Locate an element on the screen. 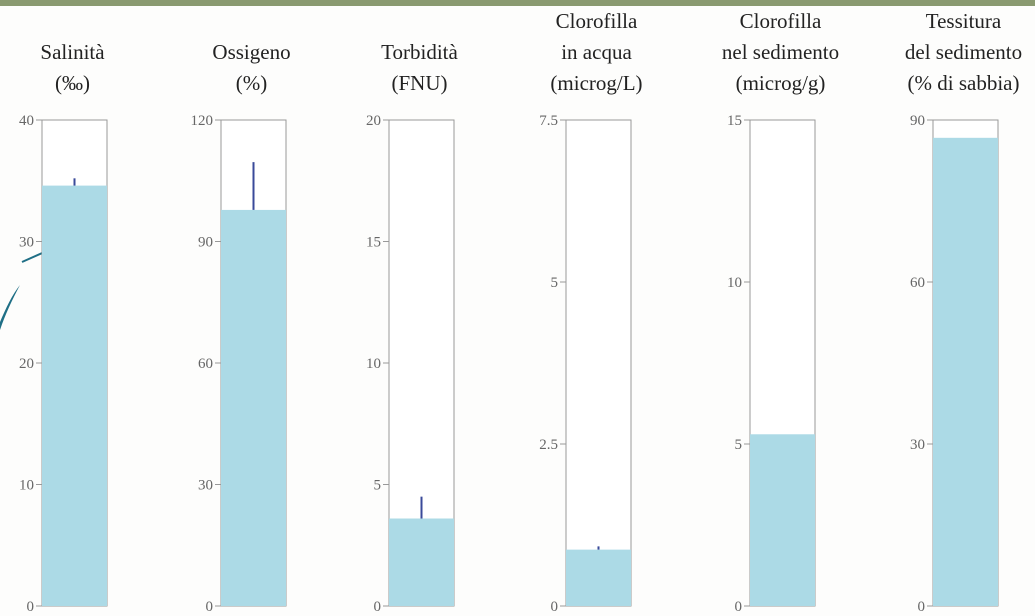 The image size is (1035, 616). panel-title: del sedimento is located at coordinates (963, 52).